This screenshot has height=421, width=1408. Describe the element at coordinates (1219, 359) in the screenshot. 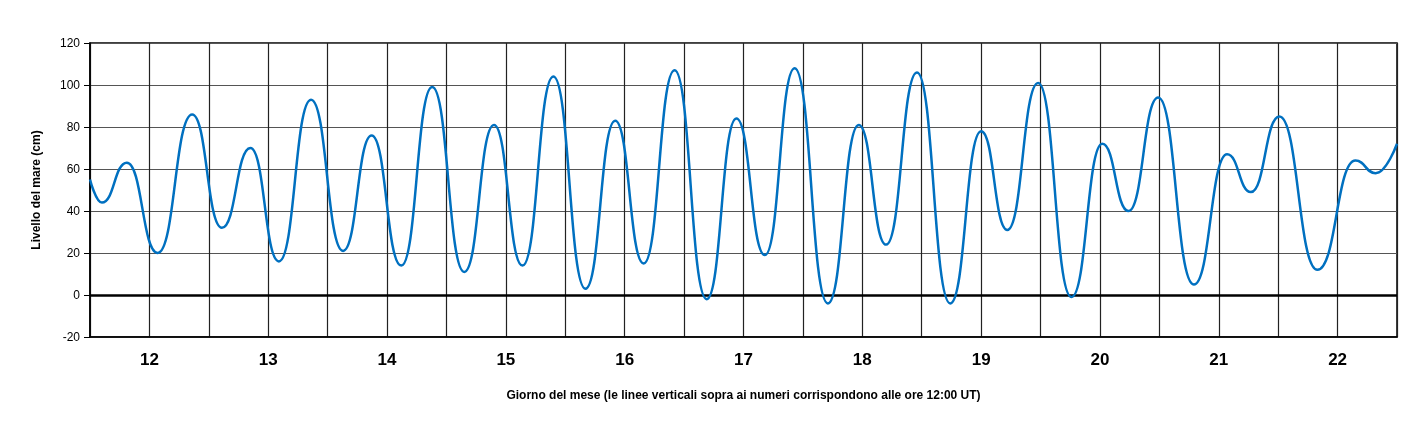

I see `x-tick-label: 21` at that location.